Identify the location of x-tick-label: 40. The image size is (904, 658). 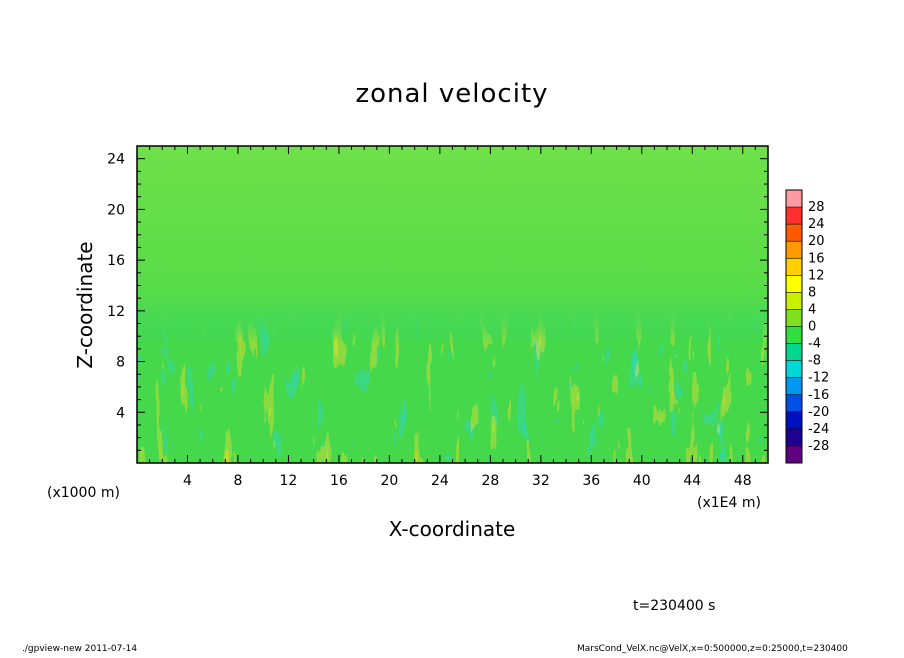
(642, 481).